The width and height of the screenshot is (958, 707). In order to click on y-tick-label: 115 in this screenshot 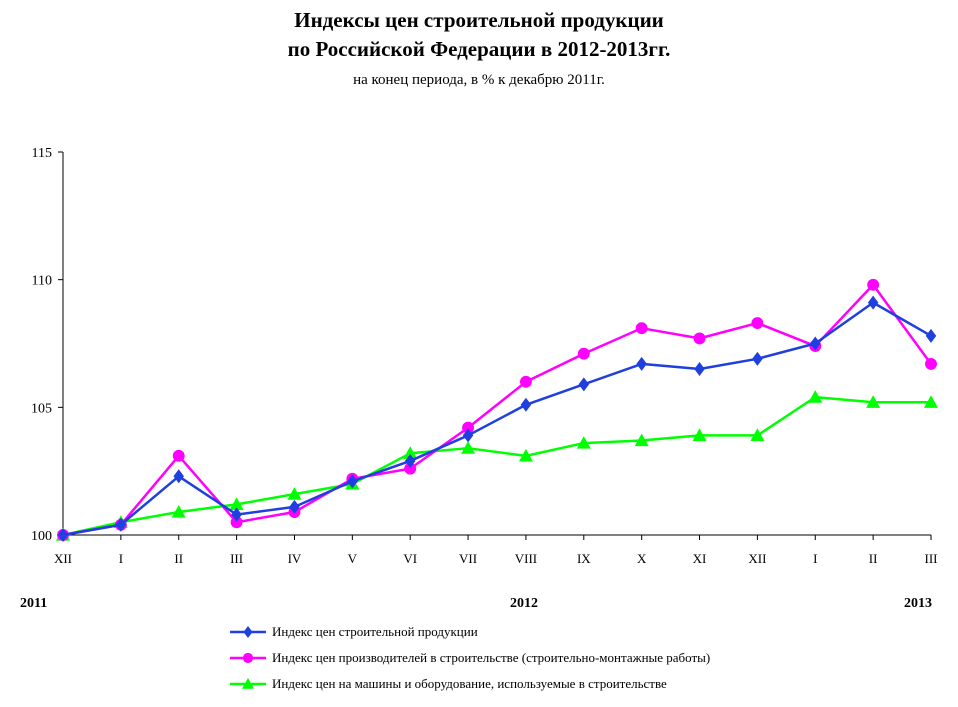, I will do `click(42, 153)`.